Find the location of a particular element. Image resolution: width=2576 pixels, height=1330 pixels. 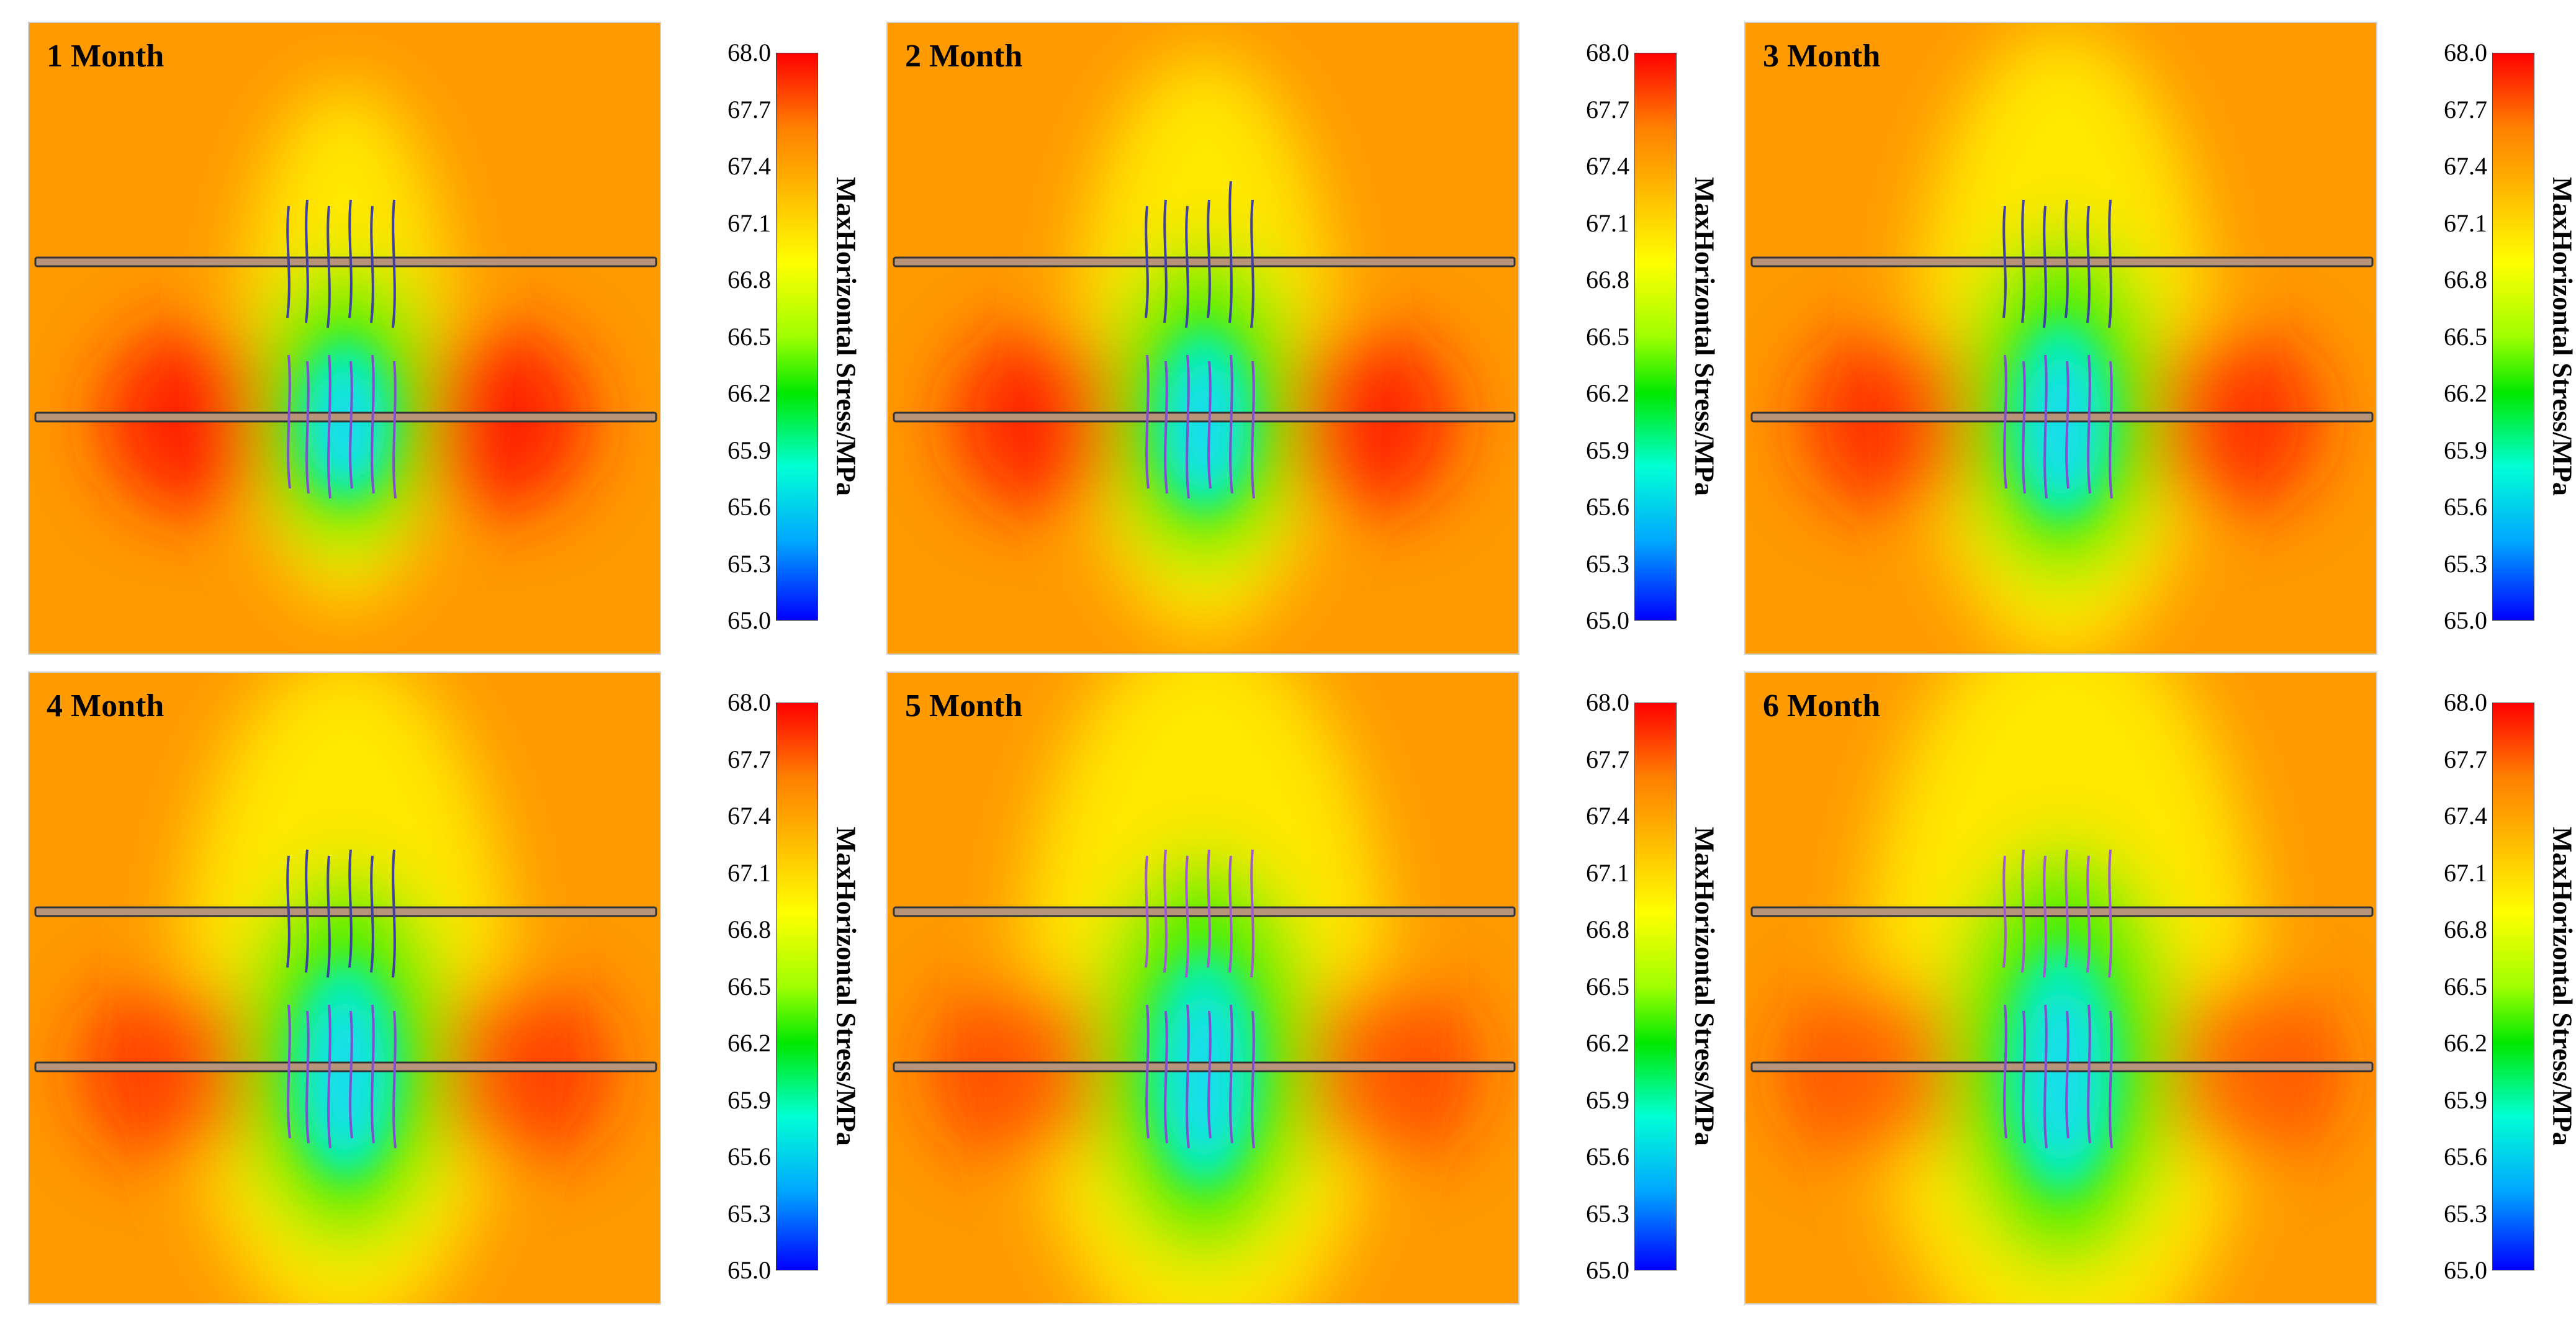

panel-title: 1 Month is located at coordinates (105, 56).